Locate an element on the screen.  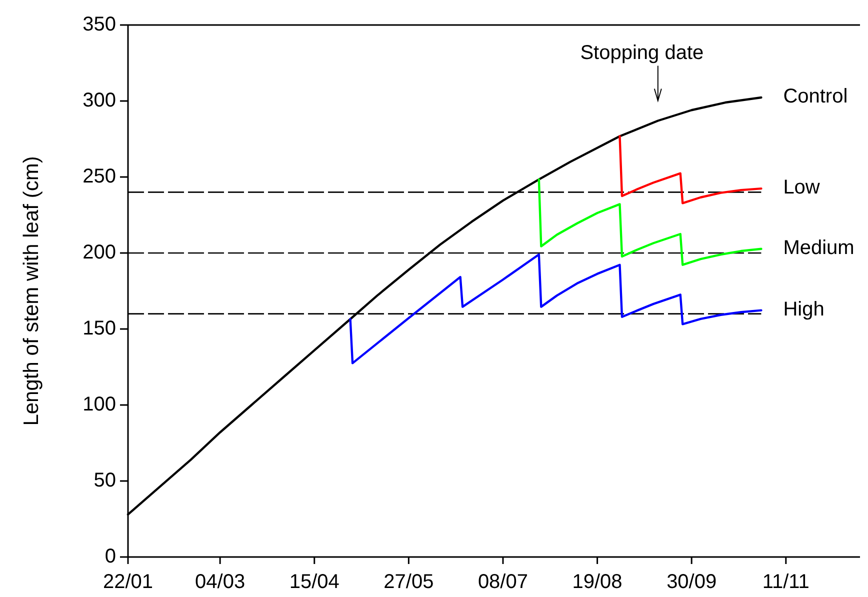
series-label: High is located at coordinates (803, 309).